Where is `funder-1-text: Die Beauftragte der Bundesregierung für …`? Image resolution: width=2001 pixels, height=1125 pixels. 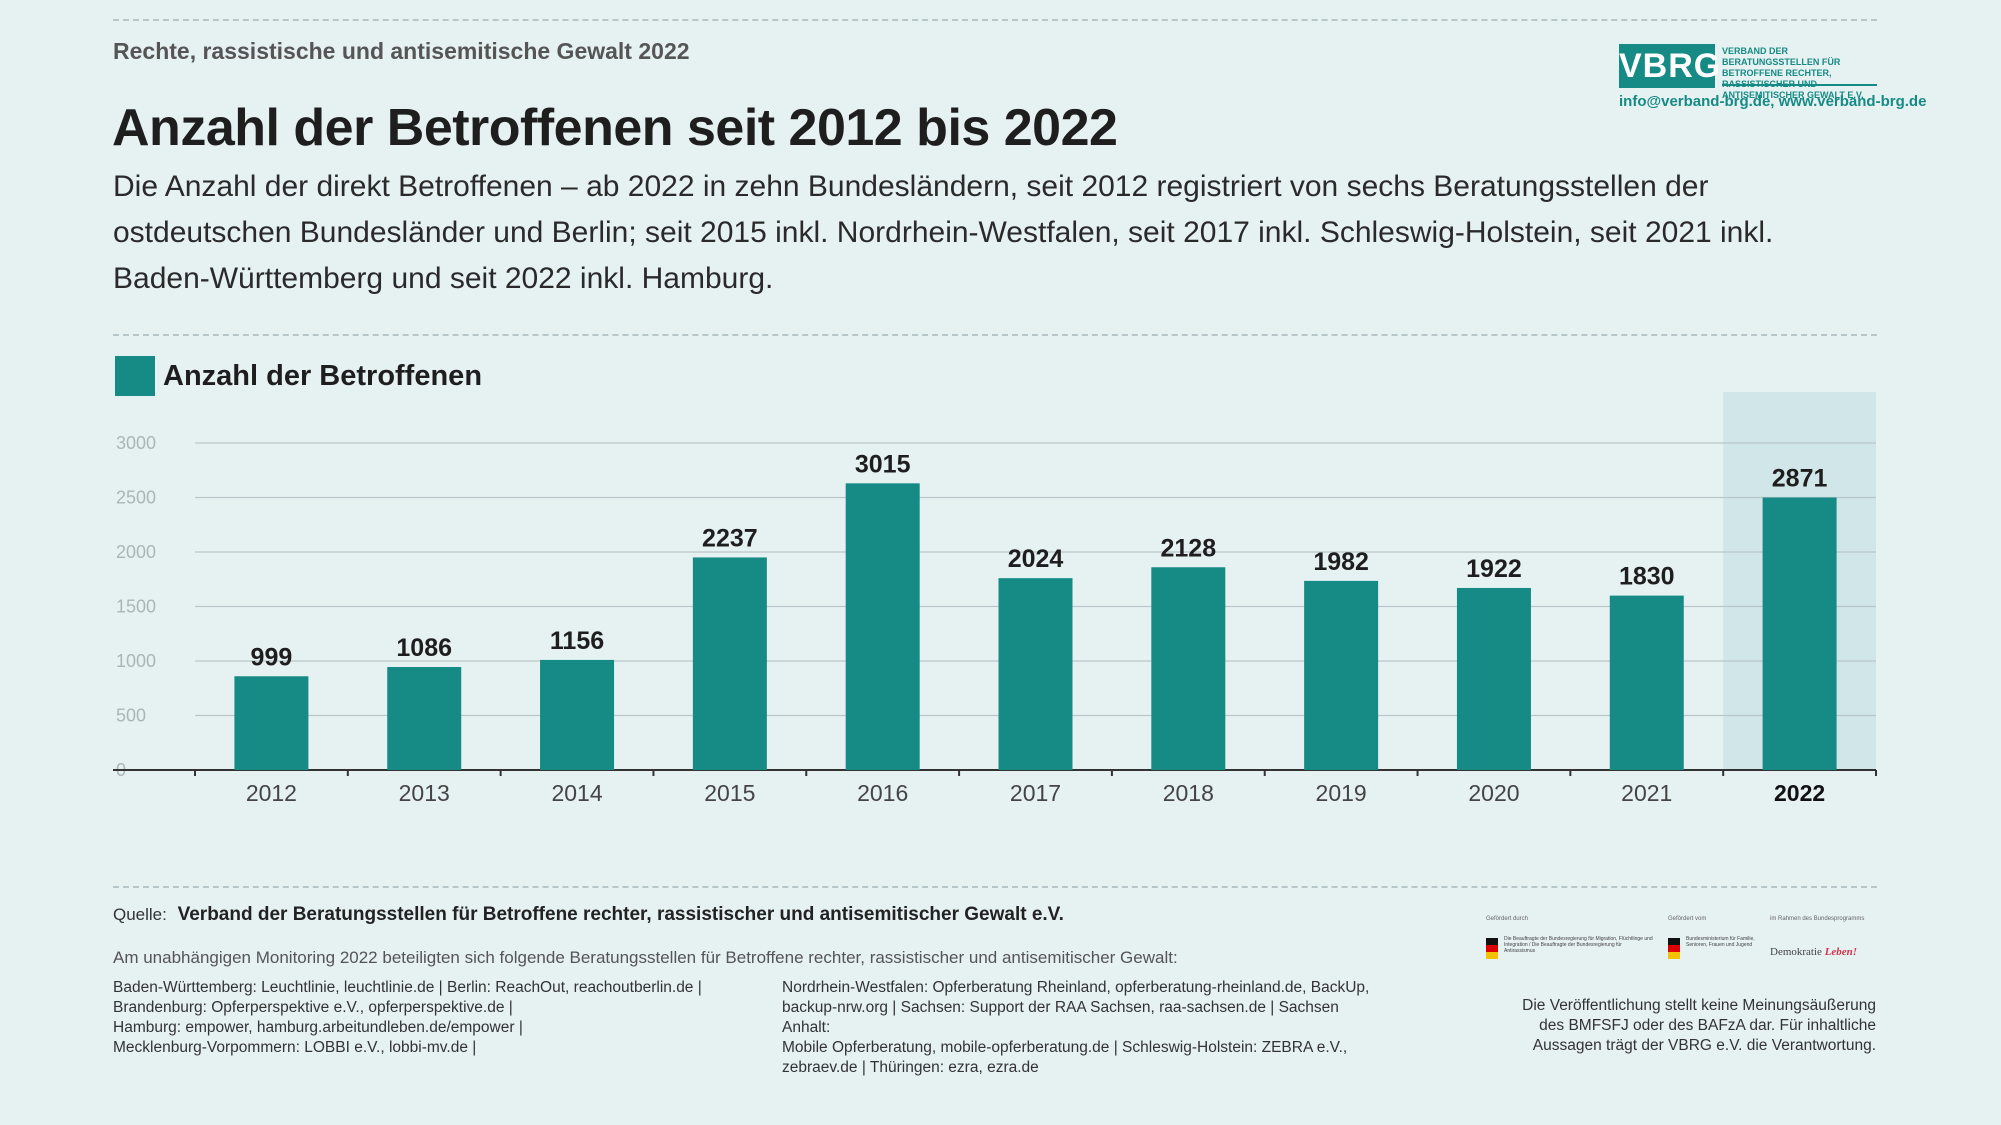
funder-1-text: Die Beauftragte der Bundesregierung für … is located at coordinates (1578, 945).